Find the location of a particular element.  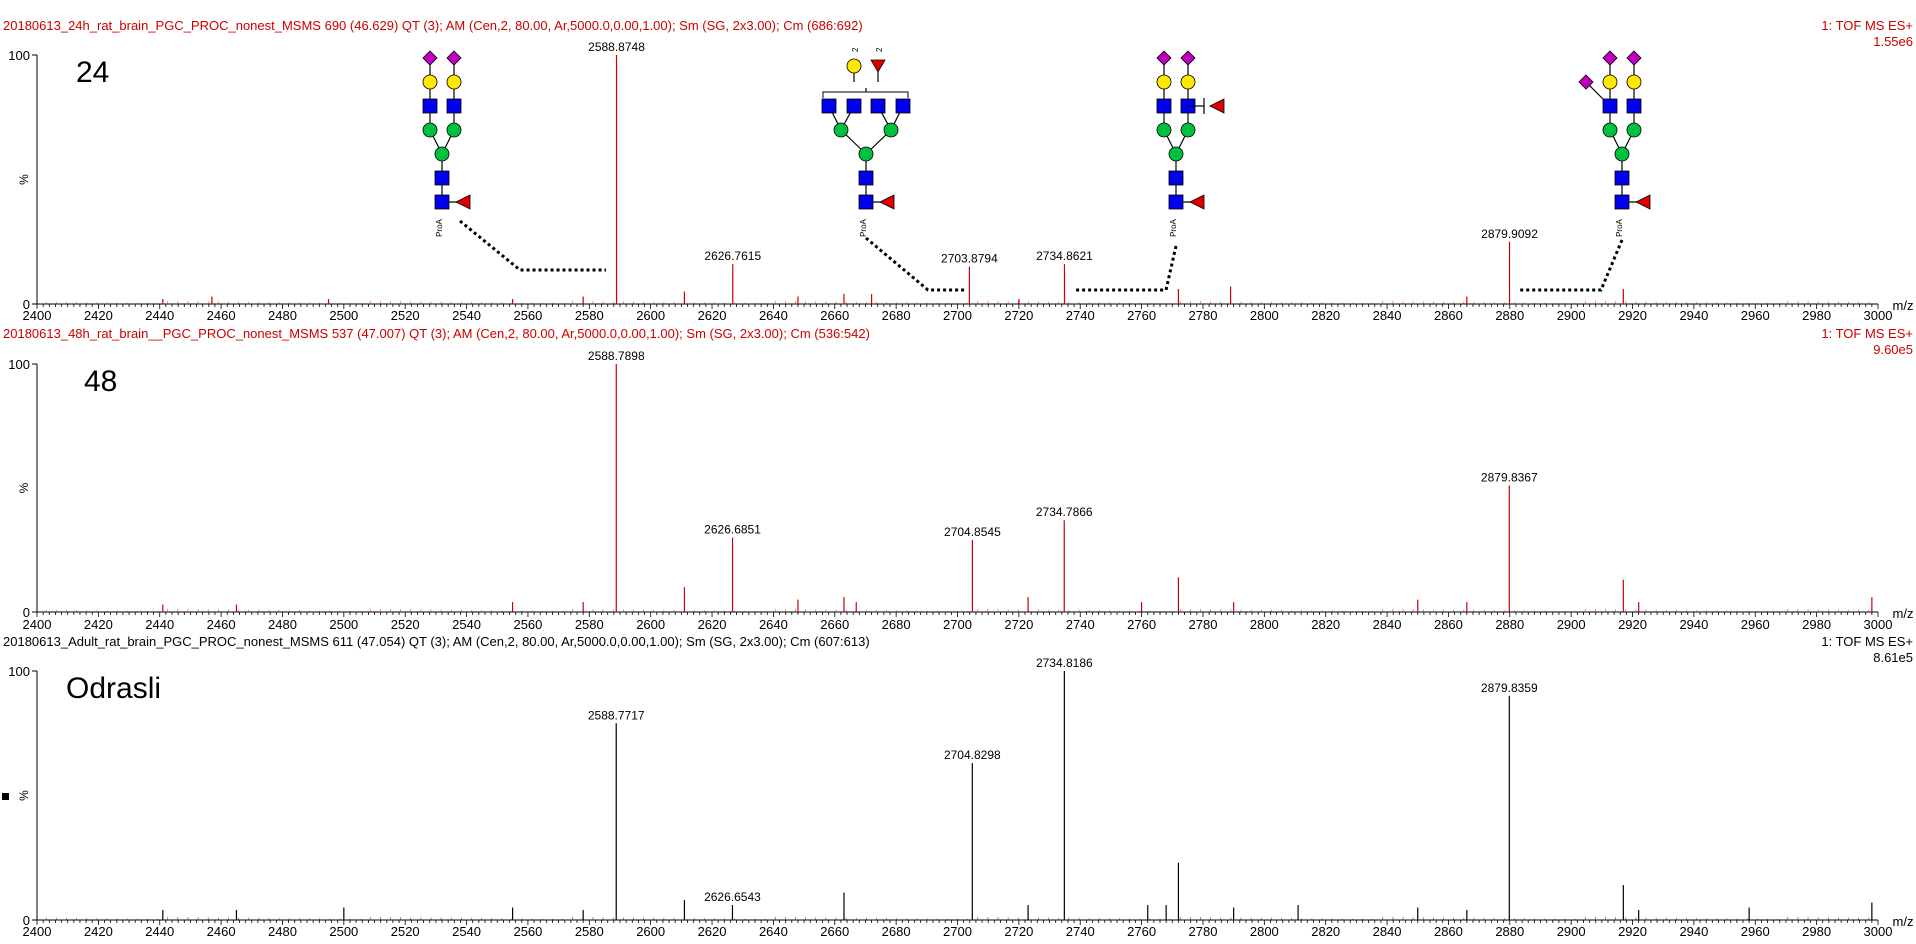

y-percent-label: % is located at coordinates (24, 179).